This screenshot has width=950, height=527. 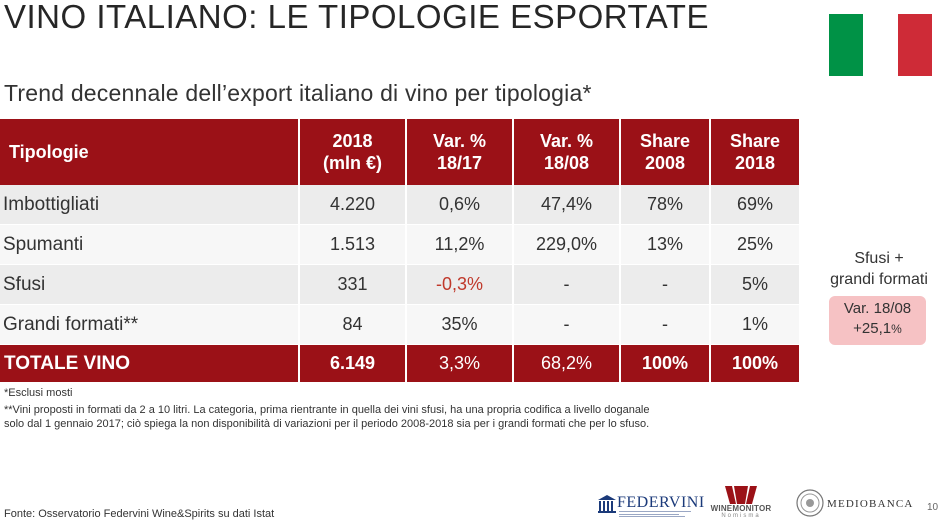 I want to click on total-share-2018: 100%, so click(x=755, y=364).